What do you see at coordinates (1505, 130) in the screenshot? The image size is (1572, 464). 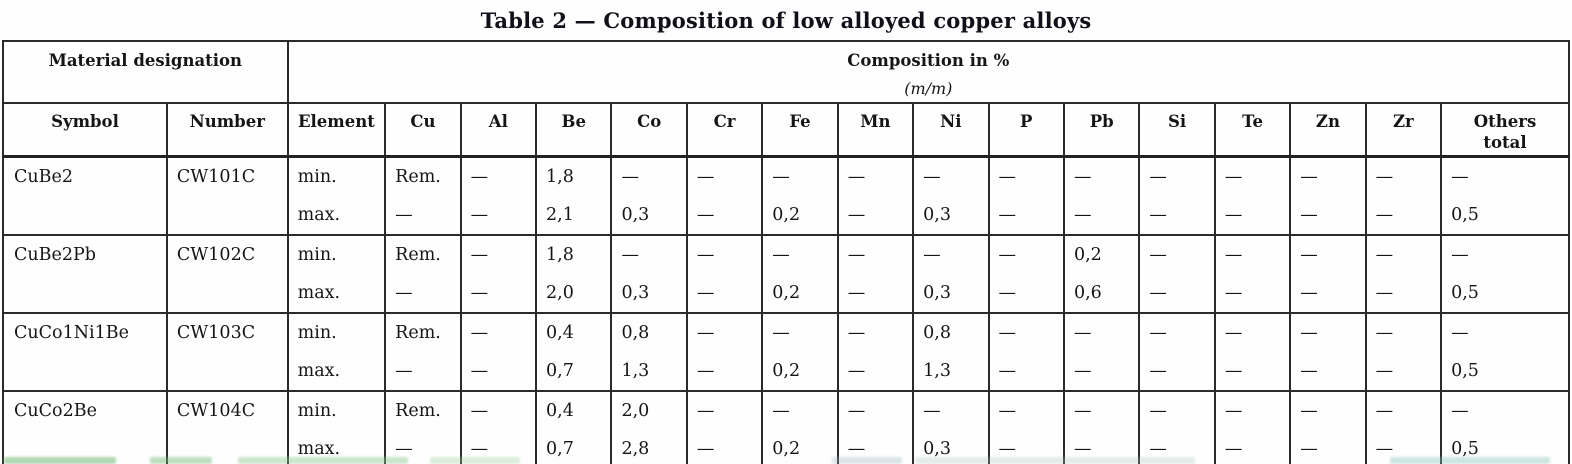 I see `column-header-others-total: Others total` at bounding box center [1505, 130].